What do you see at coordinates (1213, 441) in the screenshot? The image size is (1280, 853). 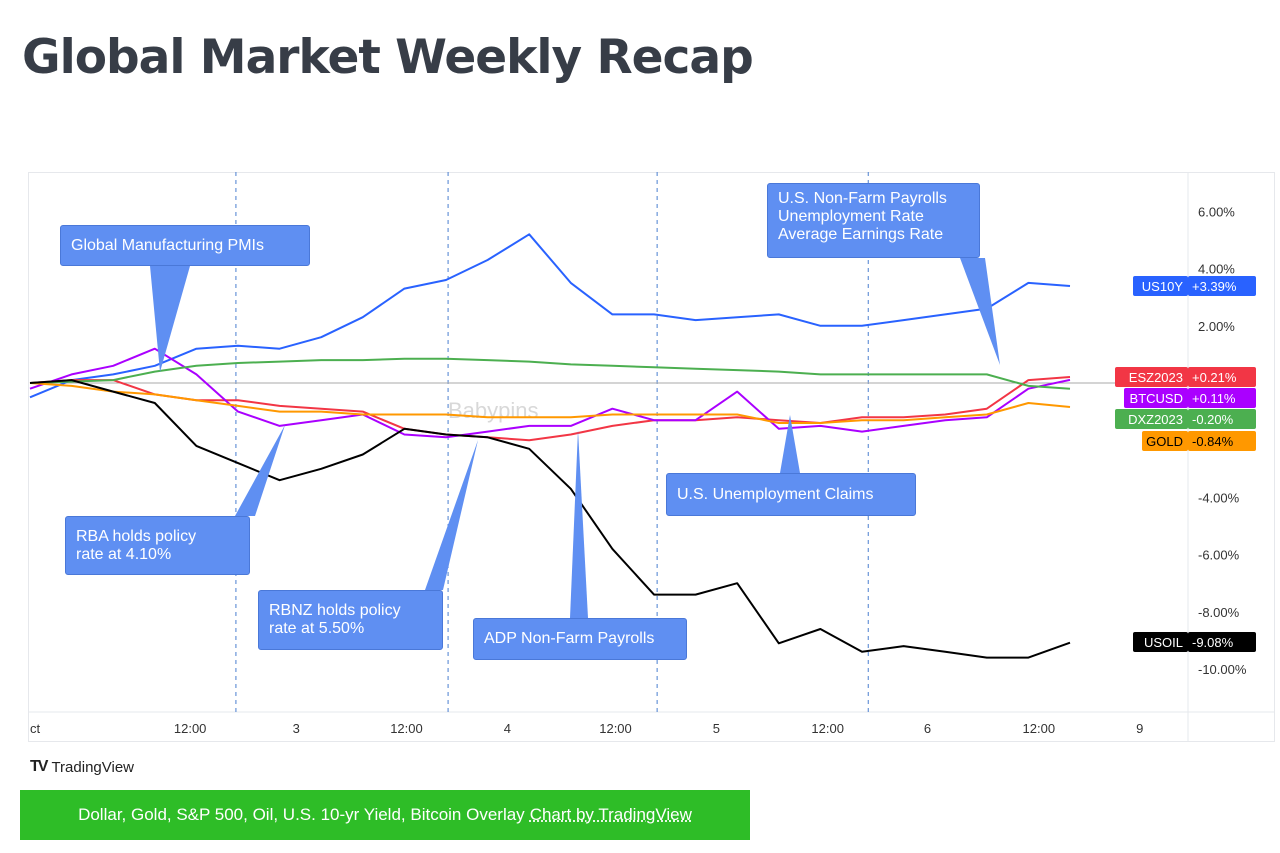 I see `series-last-value: -0.84%` at bounding box center [1213, 441].